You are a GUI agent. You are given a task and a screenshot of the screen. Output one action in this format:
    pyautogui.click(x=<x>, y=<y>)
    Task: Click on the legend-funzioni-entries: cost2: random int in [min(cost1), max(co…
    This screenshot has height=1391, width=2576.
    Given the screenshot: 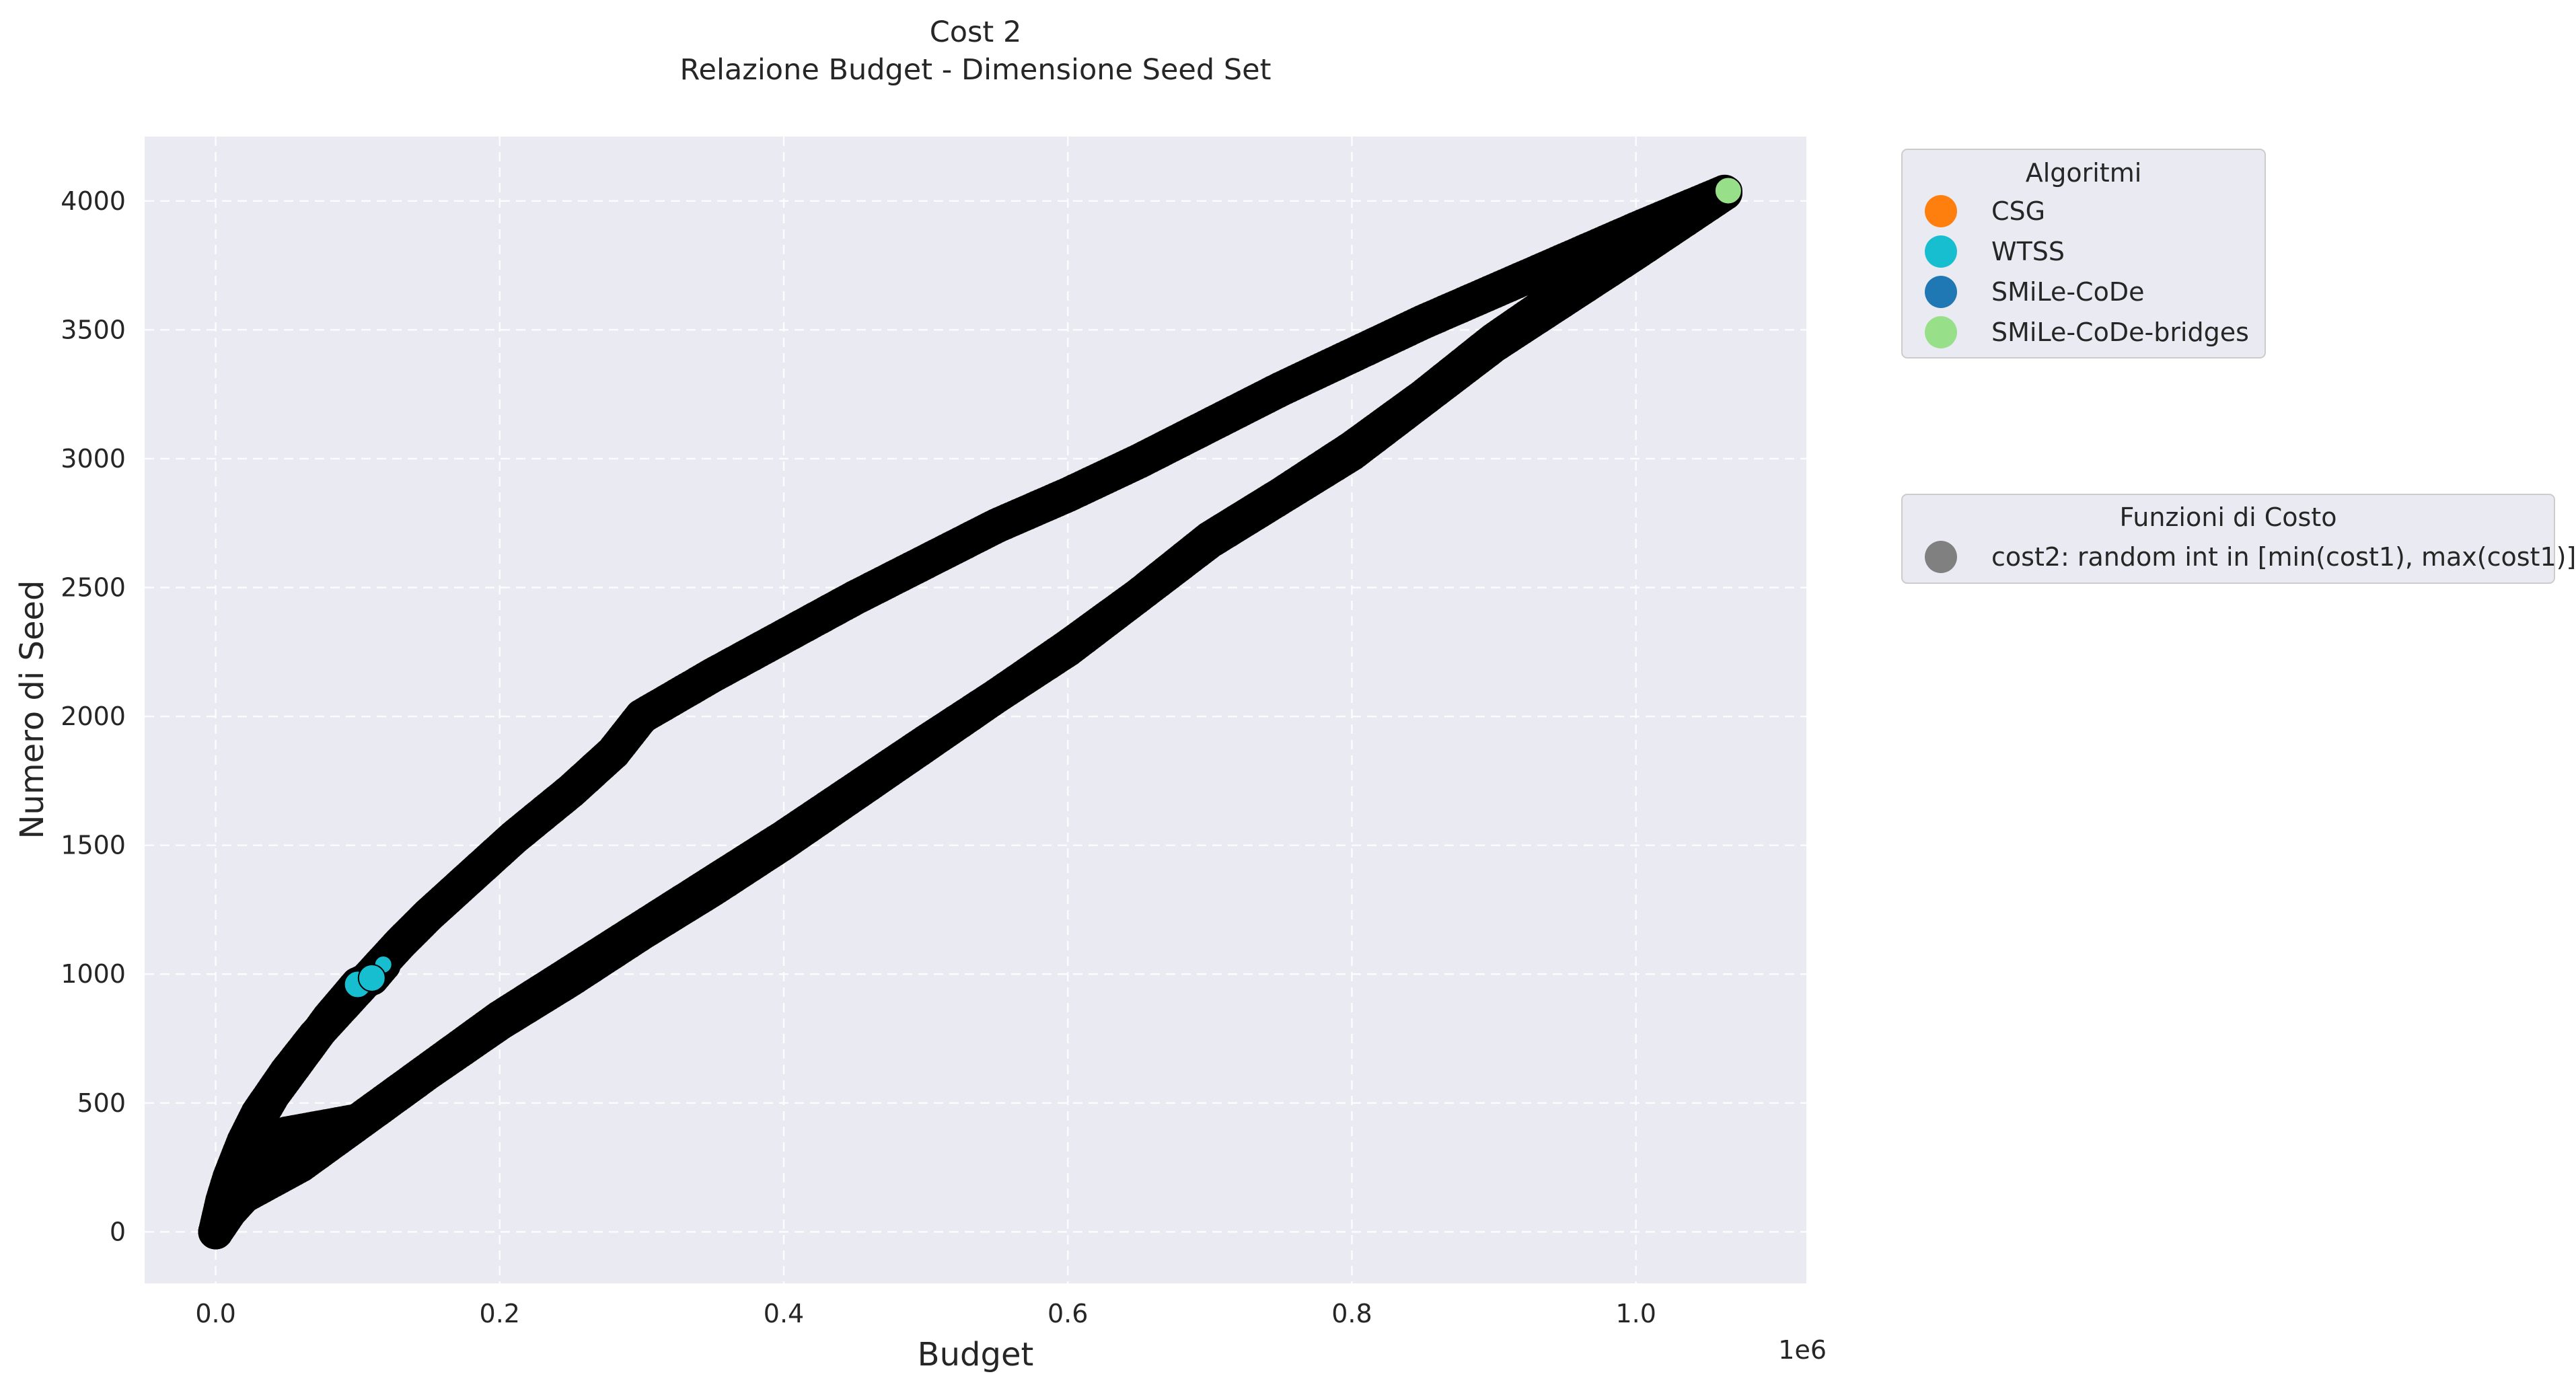 What is the action you would take?
    pyautogui.click(x=2250, y=557)
    